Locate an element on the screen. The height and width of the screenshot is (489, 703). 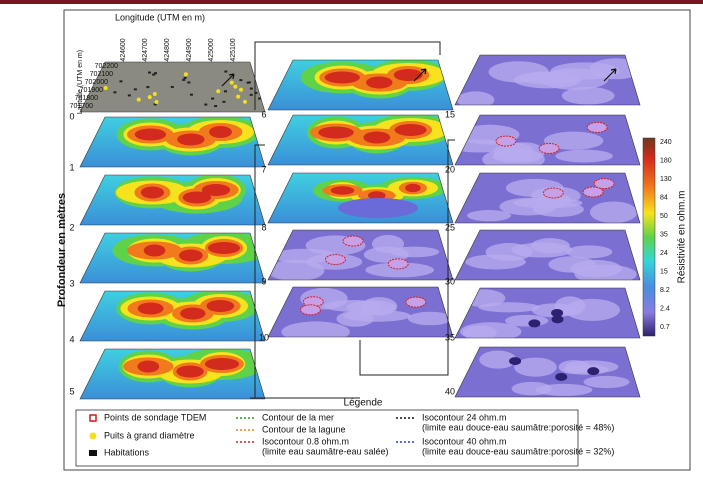
colorbar-label: 50 is located at coordinates (664, 216).